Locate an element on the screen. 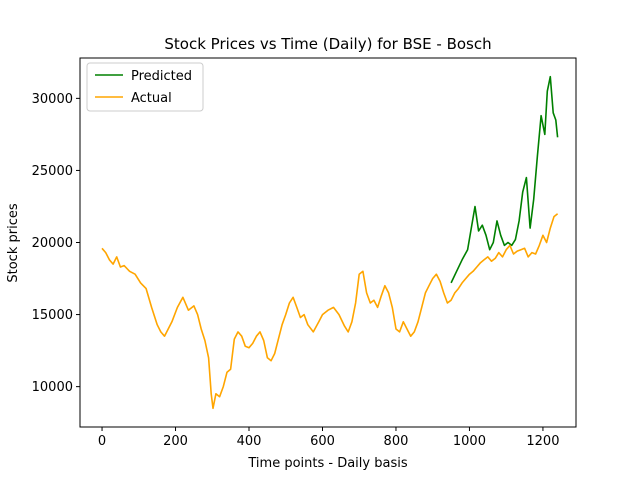 This screenshot has height=480, width=640. x-tick-label: 200 is located at coordinates (175, 441).